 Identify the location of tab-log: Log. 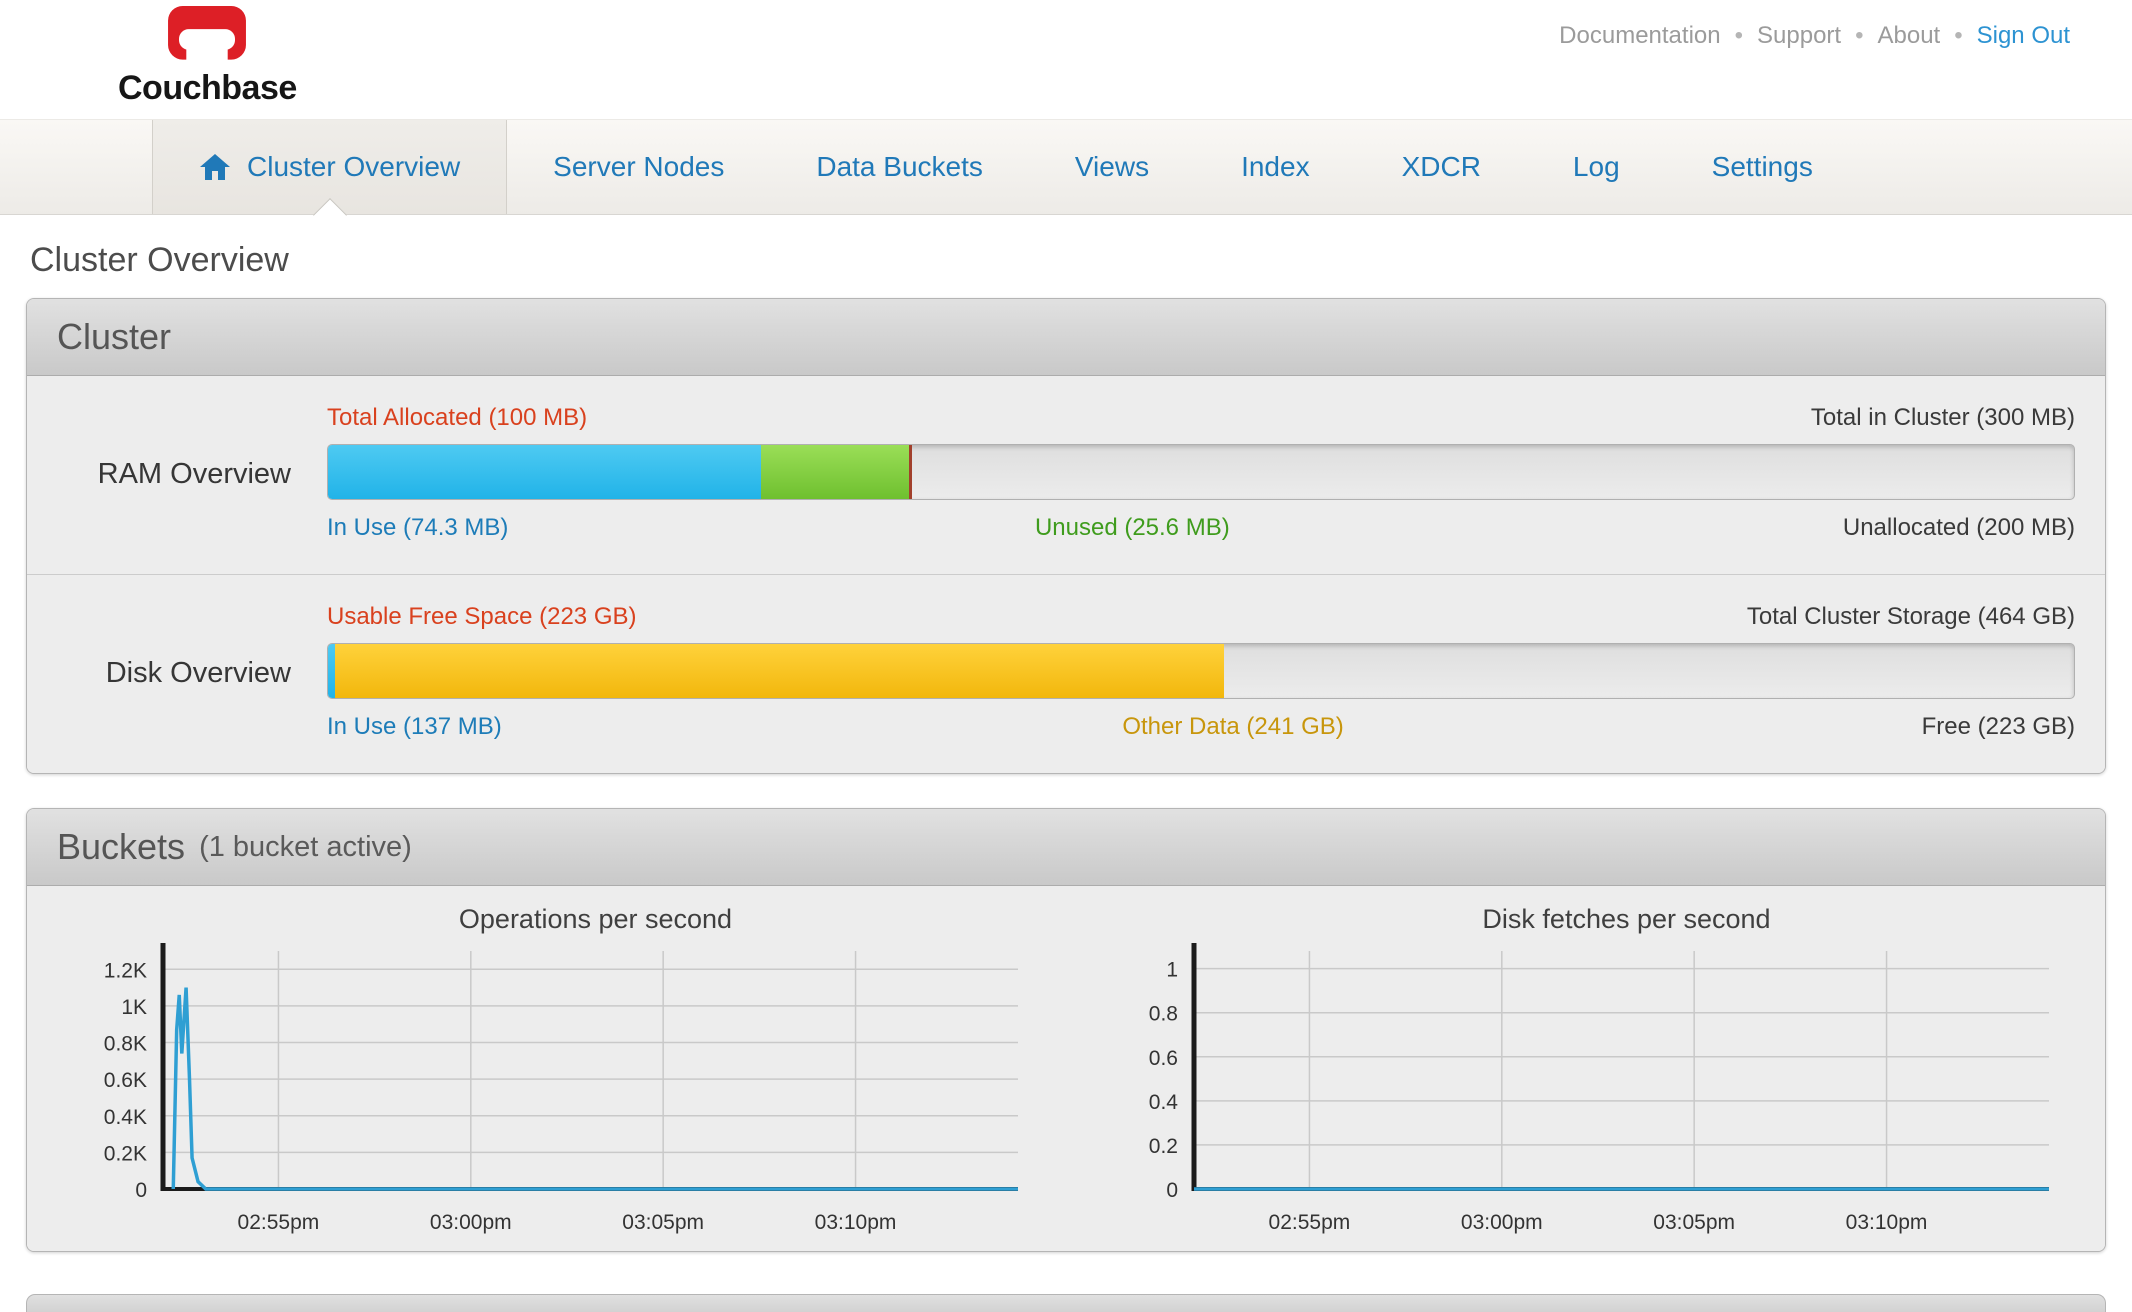
(1596, 167).